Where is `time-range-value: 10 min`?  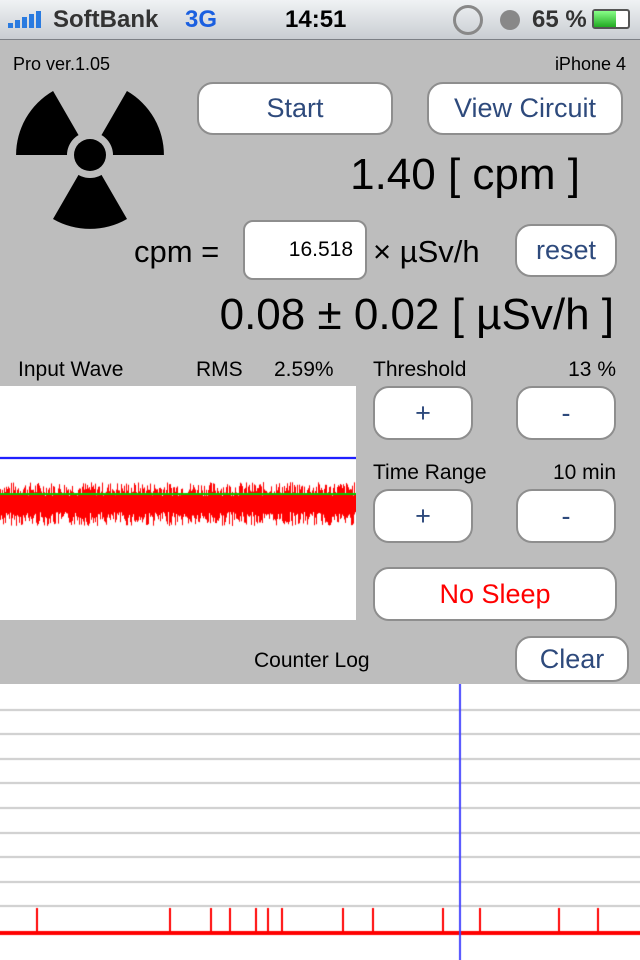
time-range-value: 10 min is located at coordinates (584, 472).